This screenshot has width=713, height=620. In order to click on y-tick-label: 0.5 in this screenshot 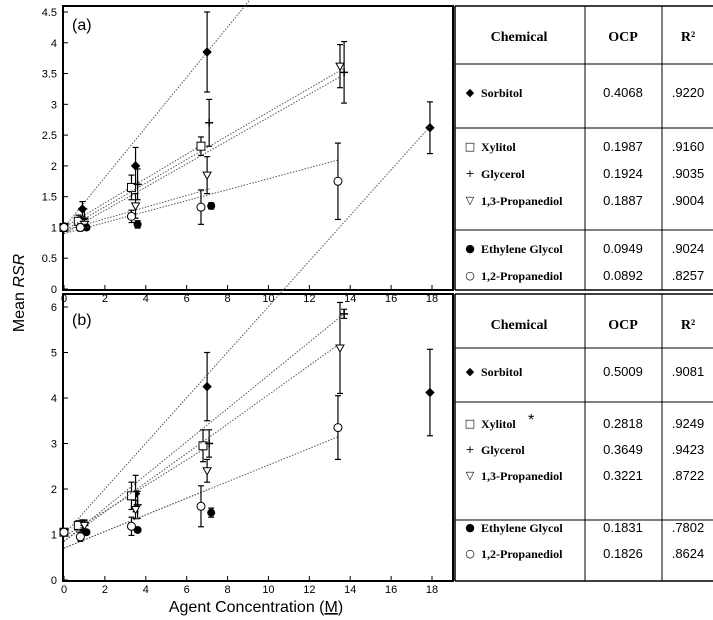, I will do `click(49, 259)`.